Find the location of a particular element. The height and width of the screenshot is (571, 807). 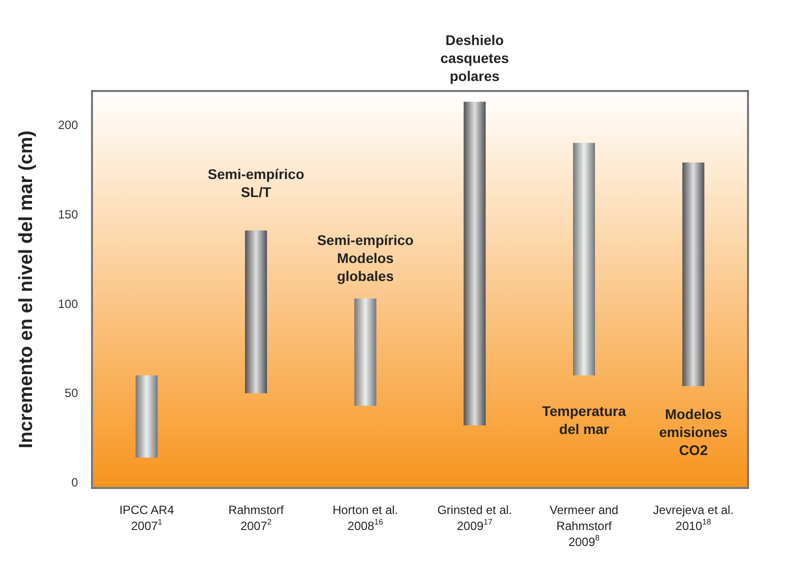

annotation: Temperatura del mar is located at coordinates (584, 420).